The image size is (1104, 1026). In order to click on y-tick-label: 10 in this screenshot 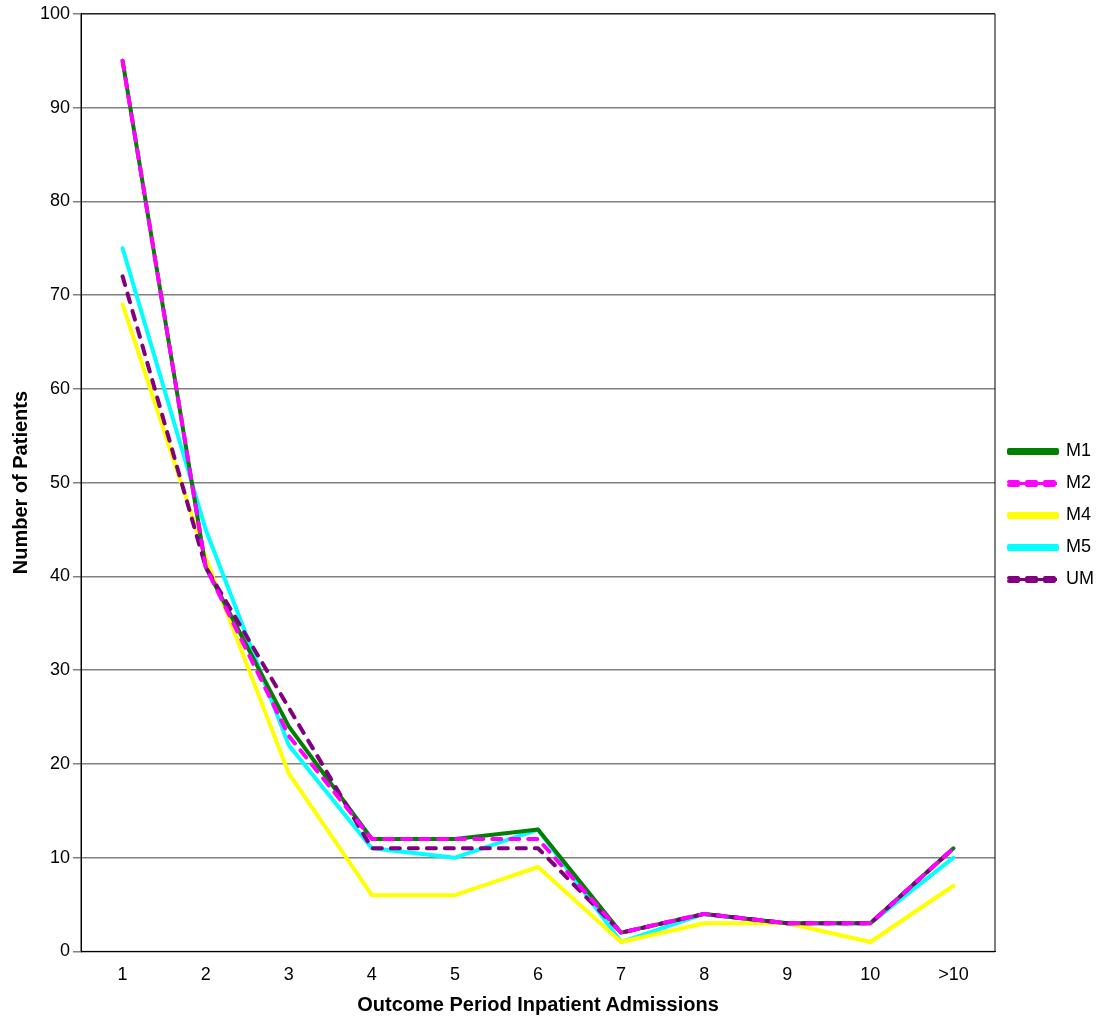, I will do `click(60, 856)`.